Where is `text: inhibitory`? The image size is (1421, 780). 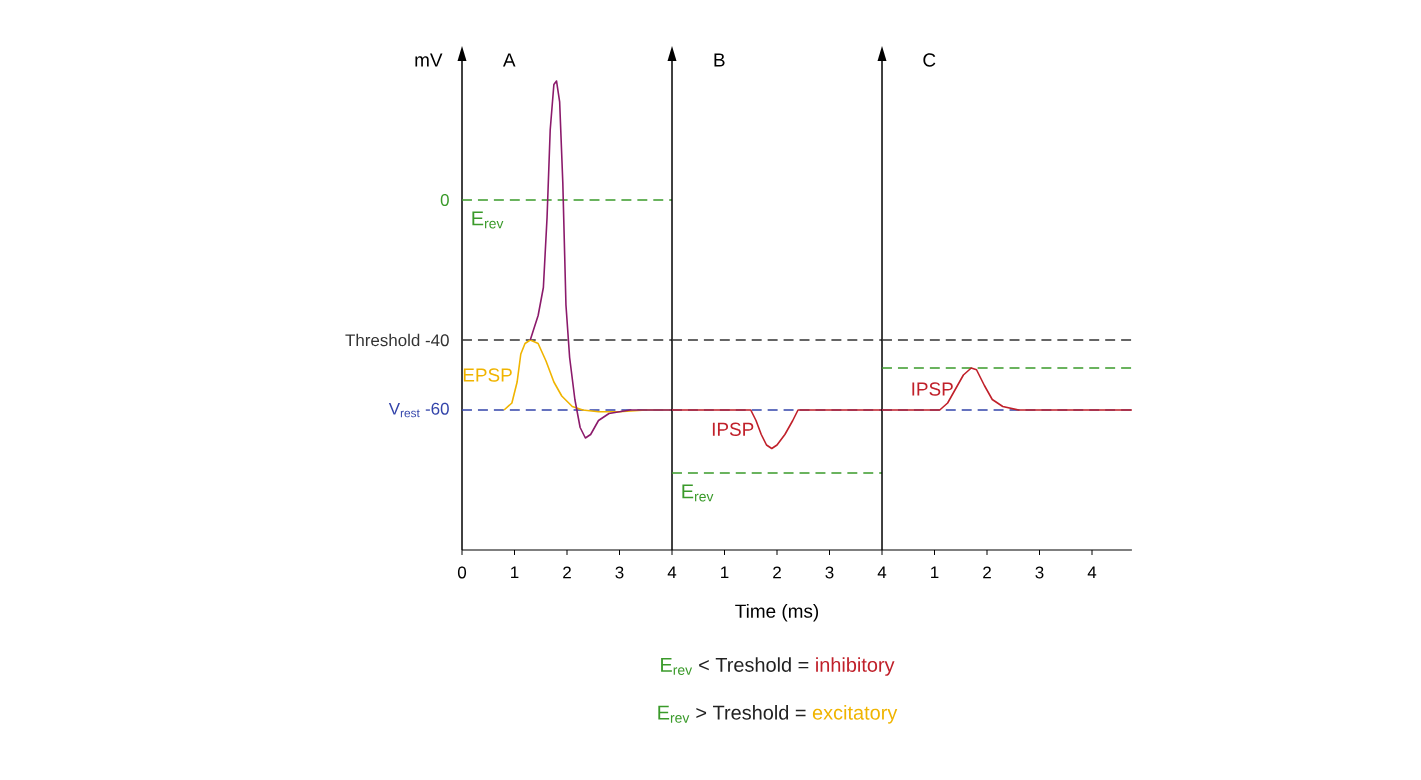 text: inhibitory is located at coordinates (855, 666).